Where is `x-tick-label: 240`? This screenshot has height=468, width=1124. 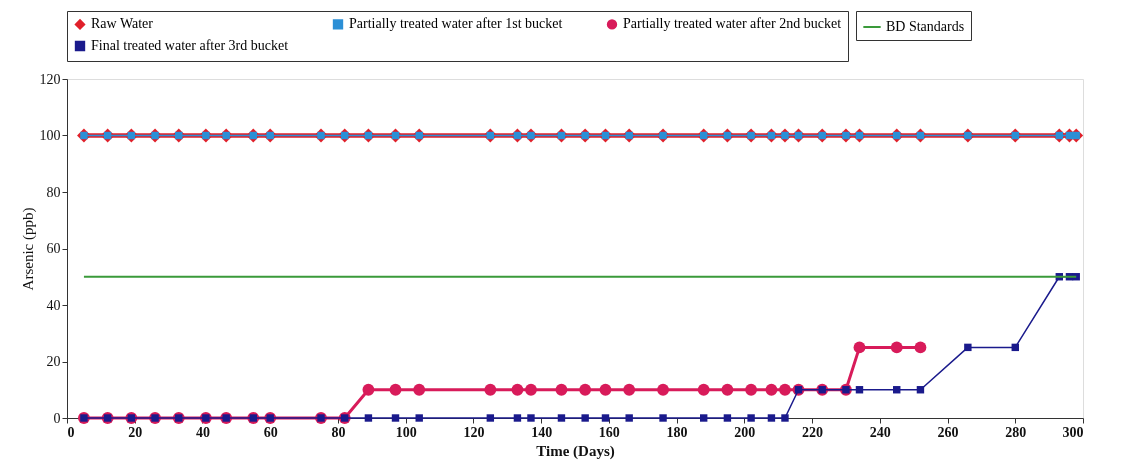
x-tick-label: 240 is located at coordinates (880, 432).